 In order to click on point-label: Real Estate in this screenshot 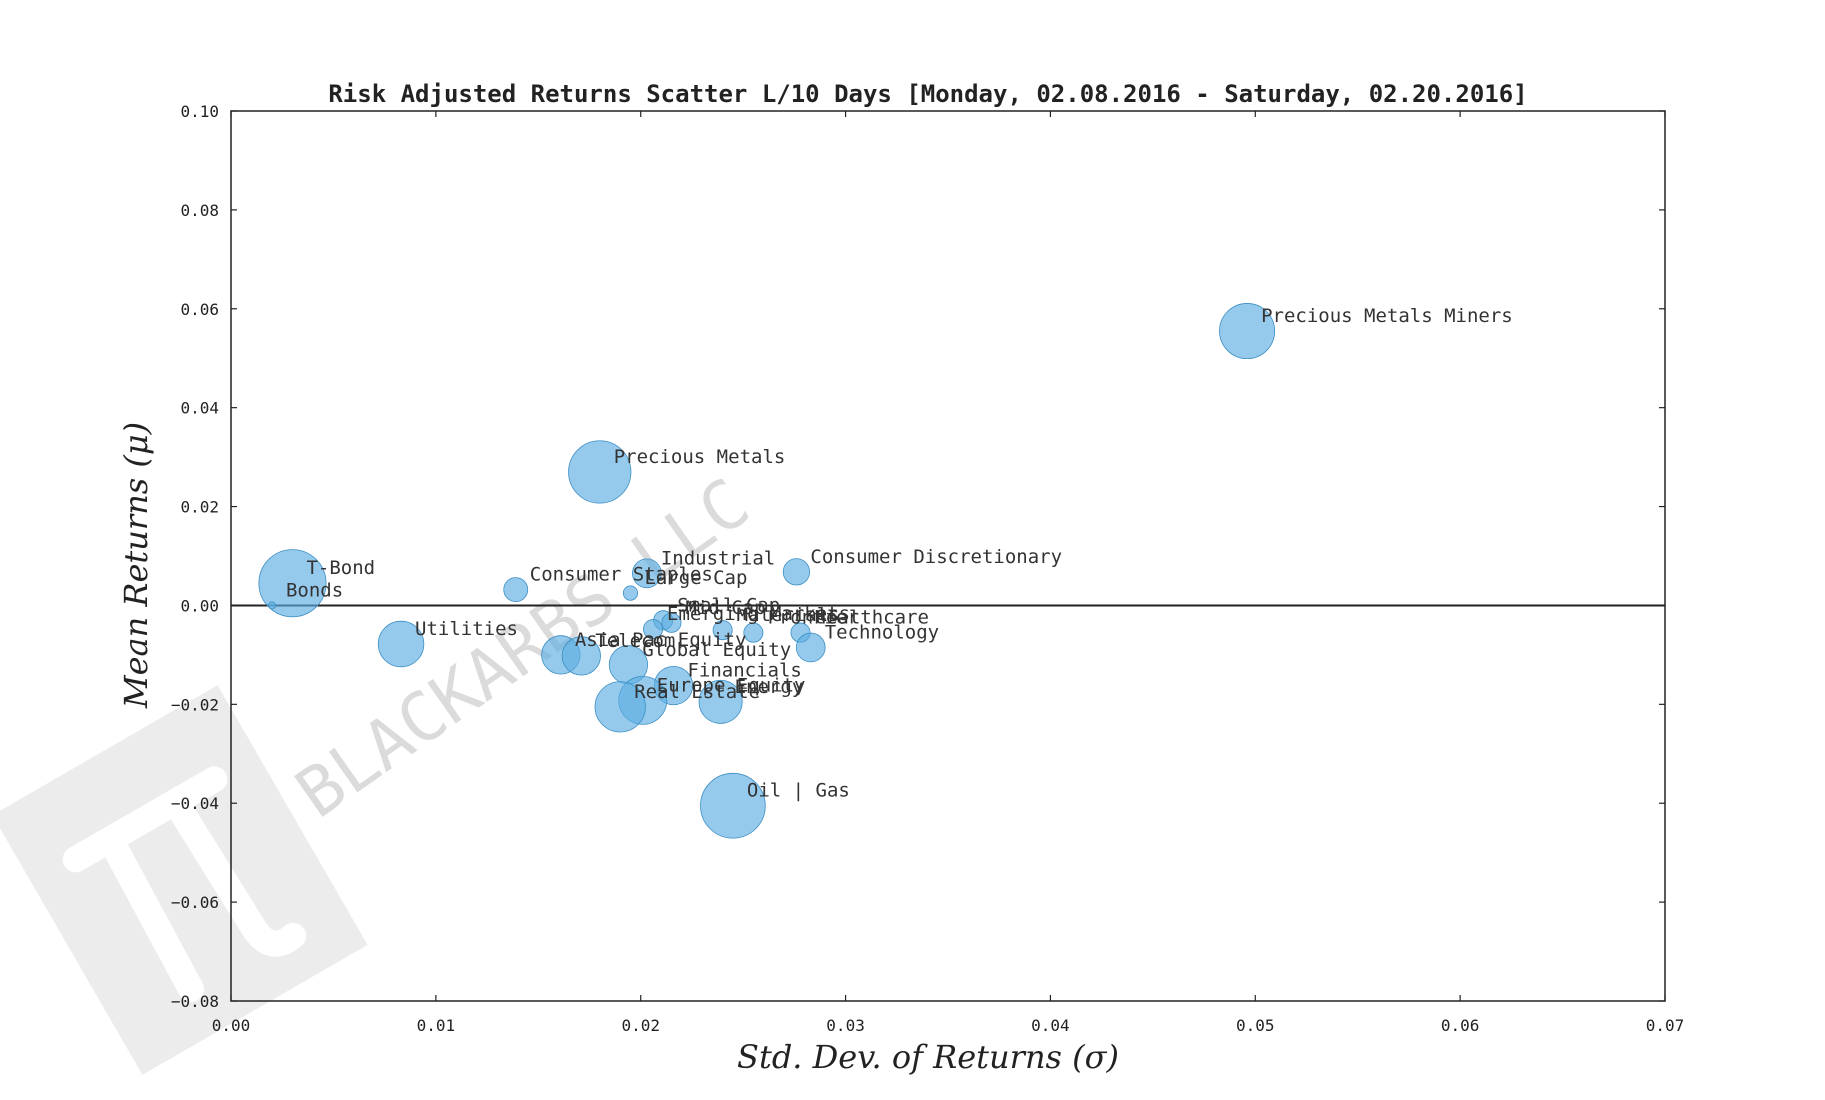, I will do `click(697, 692)`.